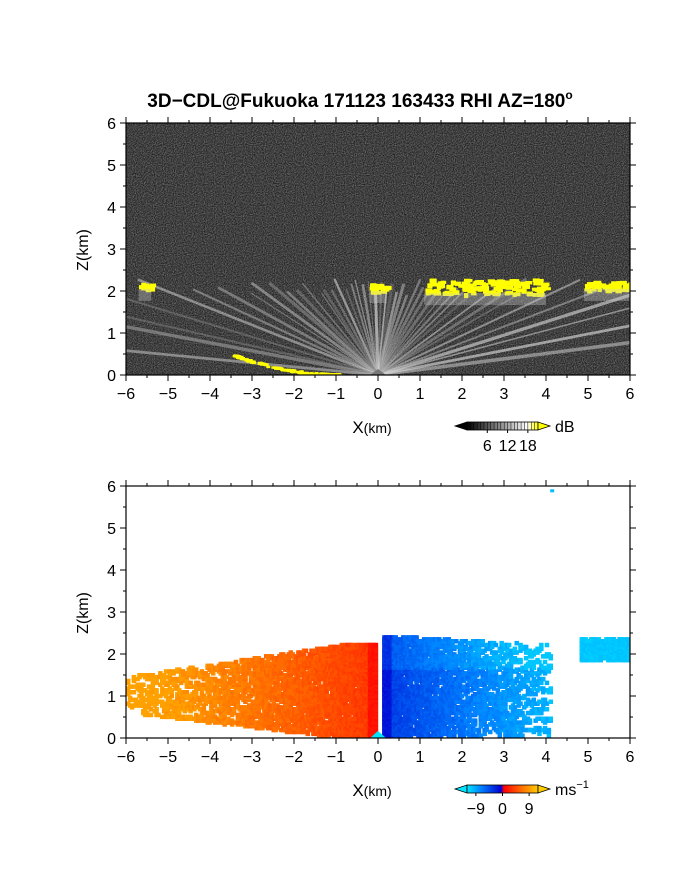 The width and height of the screenshot is (680, 885). What do you see at coordinates (528, 446) in the screenshot?
I see `colorbar-tick-label: 18` at bounding box center [528, 446].